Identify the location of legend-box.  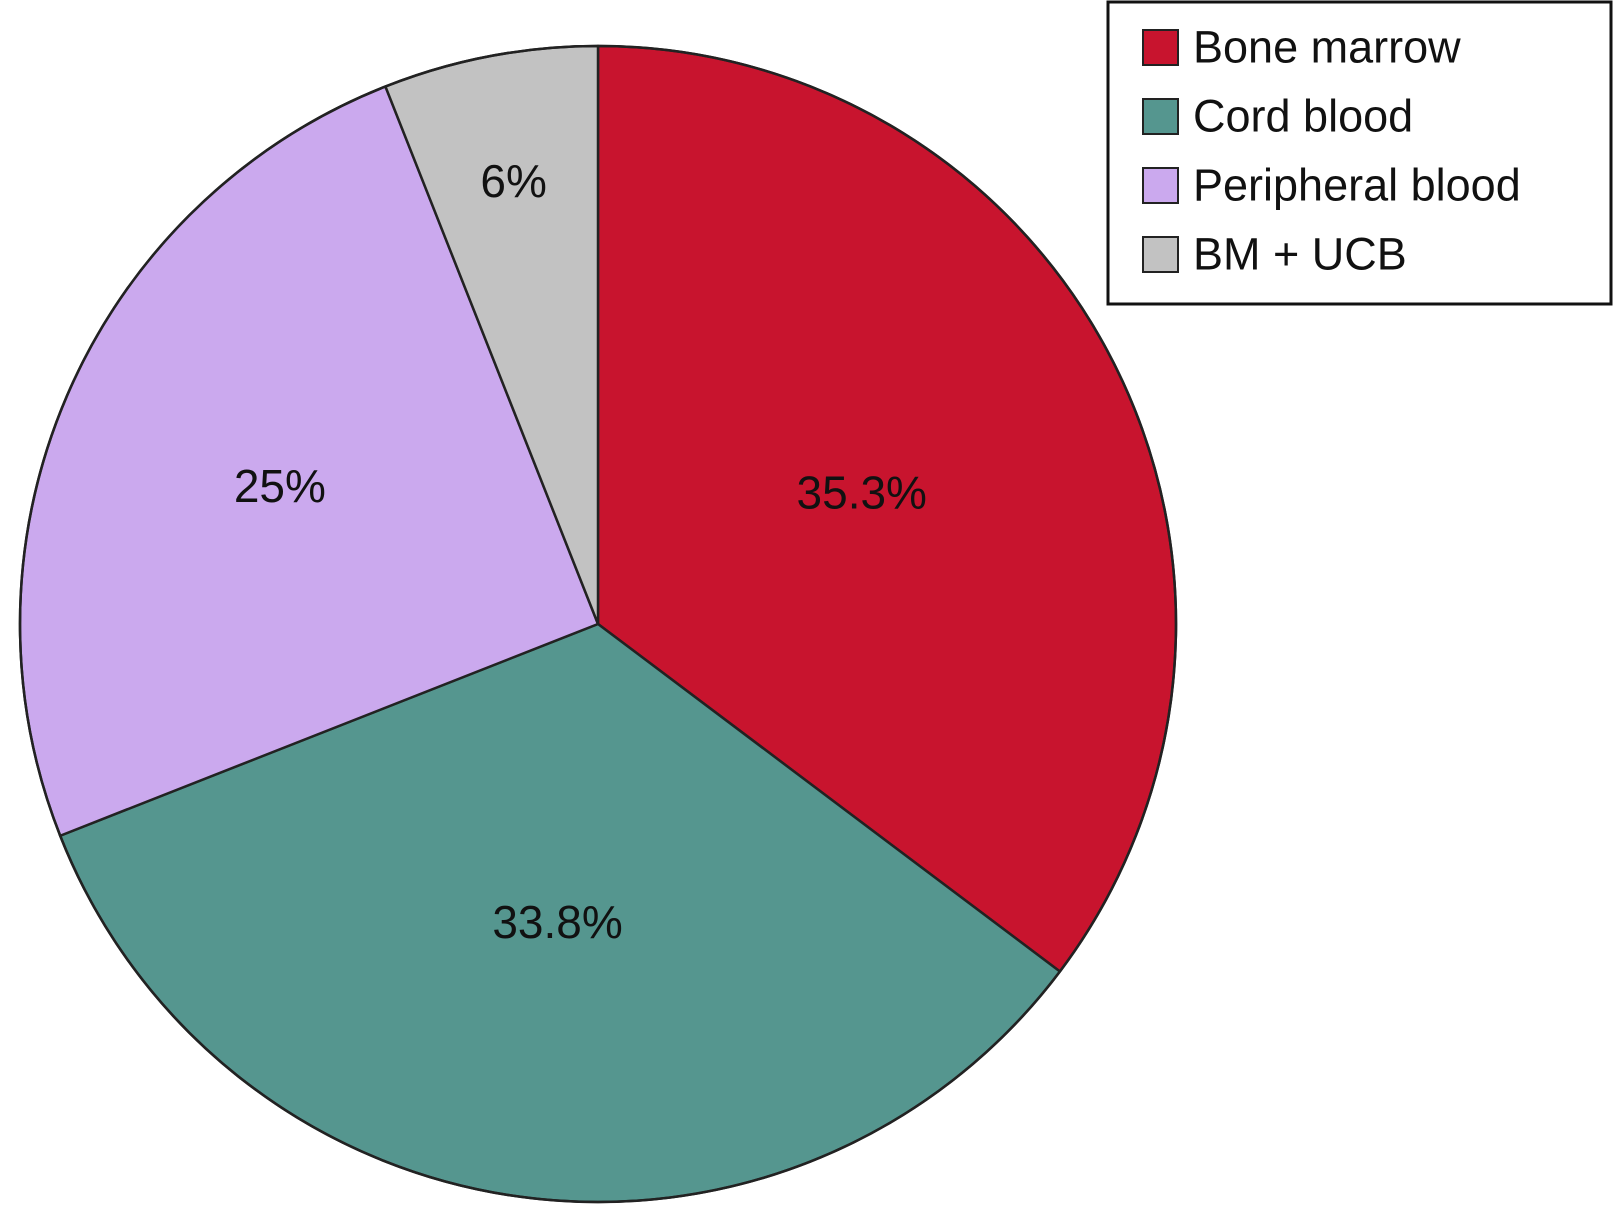
(1359, 153).